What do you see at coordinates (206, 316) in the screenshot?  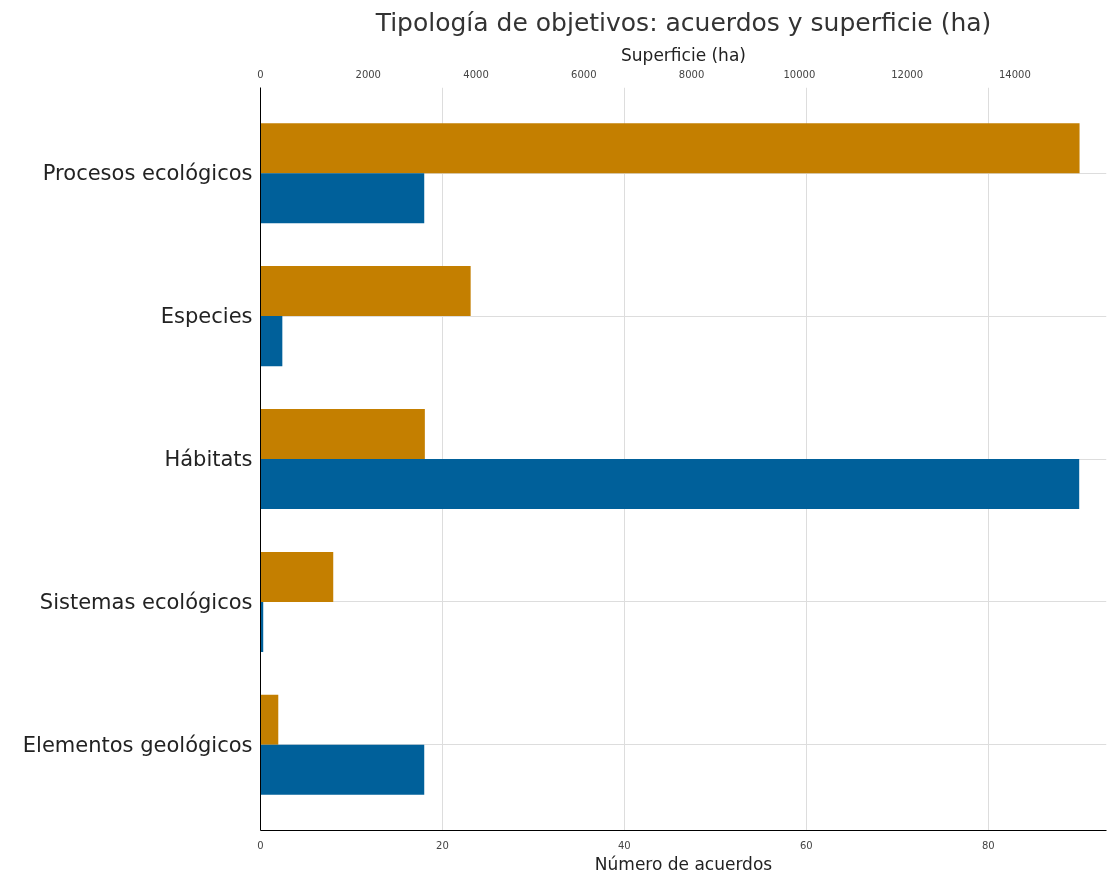 I see `y-tick-label: Especies` at bounding box center [206, 316].